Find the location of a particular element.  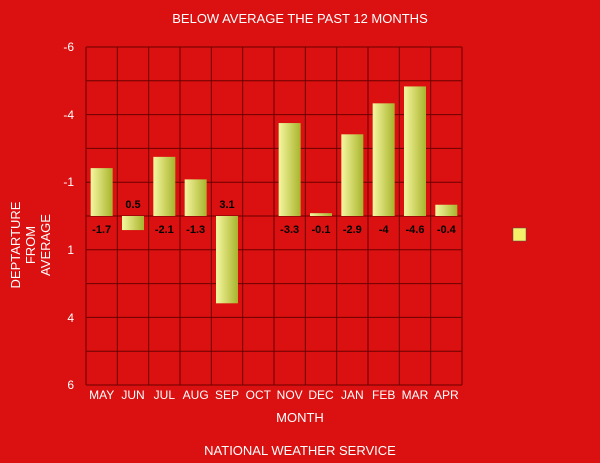

x-tick-label-jan: JAN is located at coordinates (352, 395).